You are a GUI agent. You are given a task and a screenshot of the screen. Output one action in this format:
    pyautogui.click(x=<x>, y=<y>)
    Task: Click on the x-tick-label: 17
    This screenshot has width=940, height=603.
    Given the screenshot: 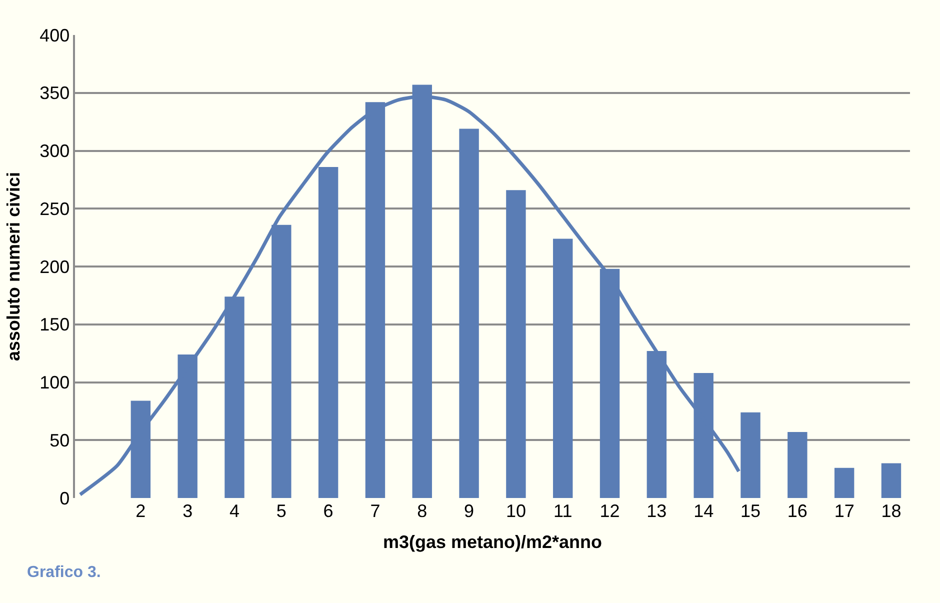 What is the action you would take?
    pyautogui.click(x=844, y=511)
    